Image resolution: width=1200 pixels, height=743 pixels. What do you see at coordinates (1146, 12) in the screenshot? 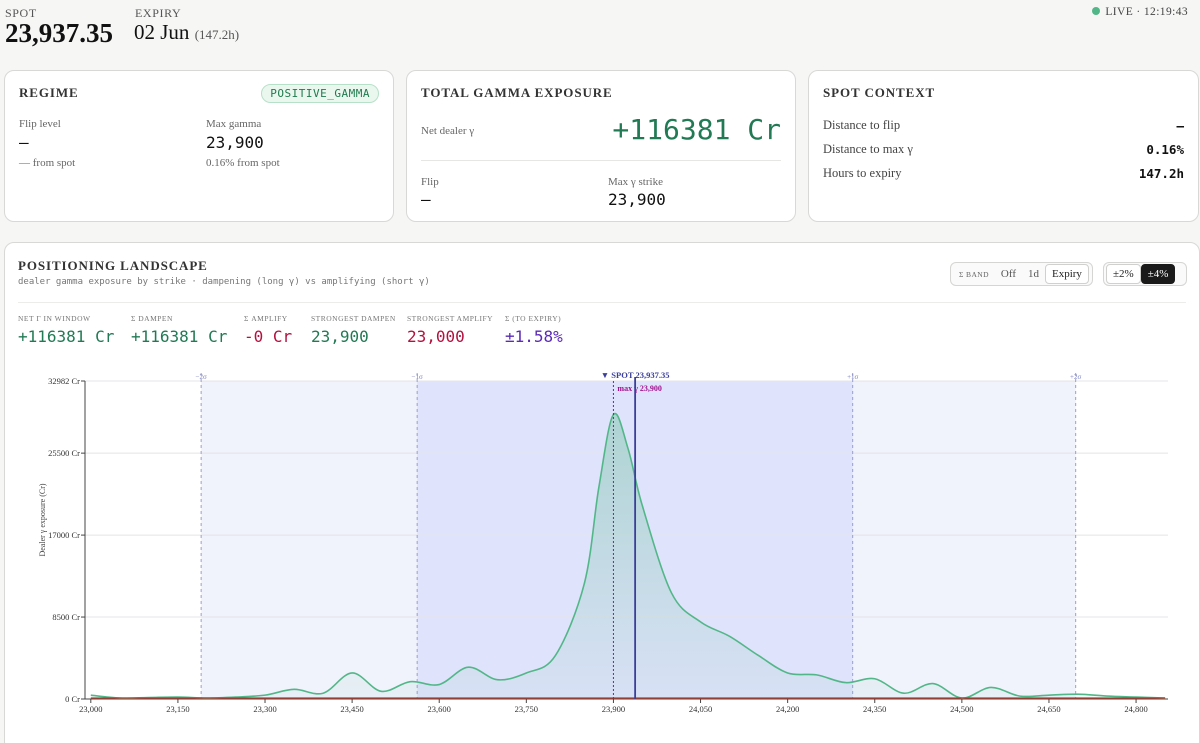
I see `live-text: LIVE · 12:19:43` at bounding box center [1146, 12].